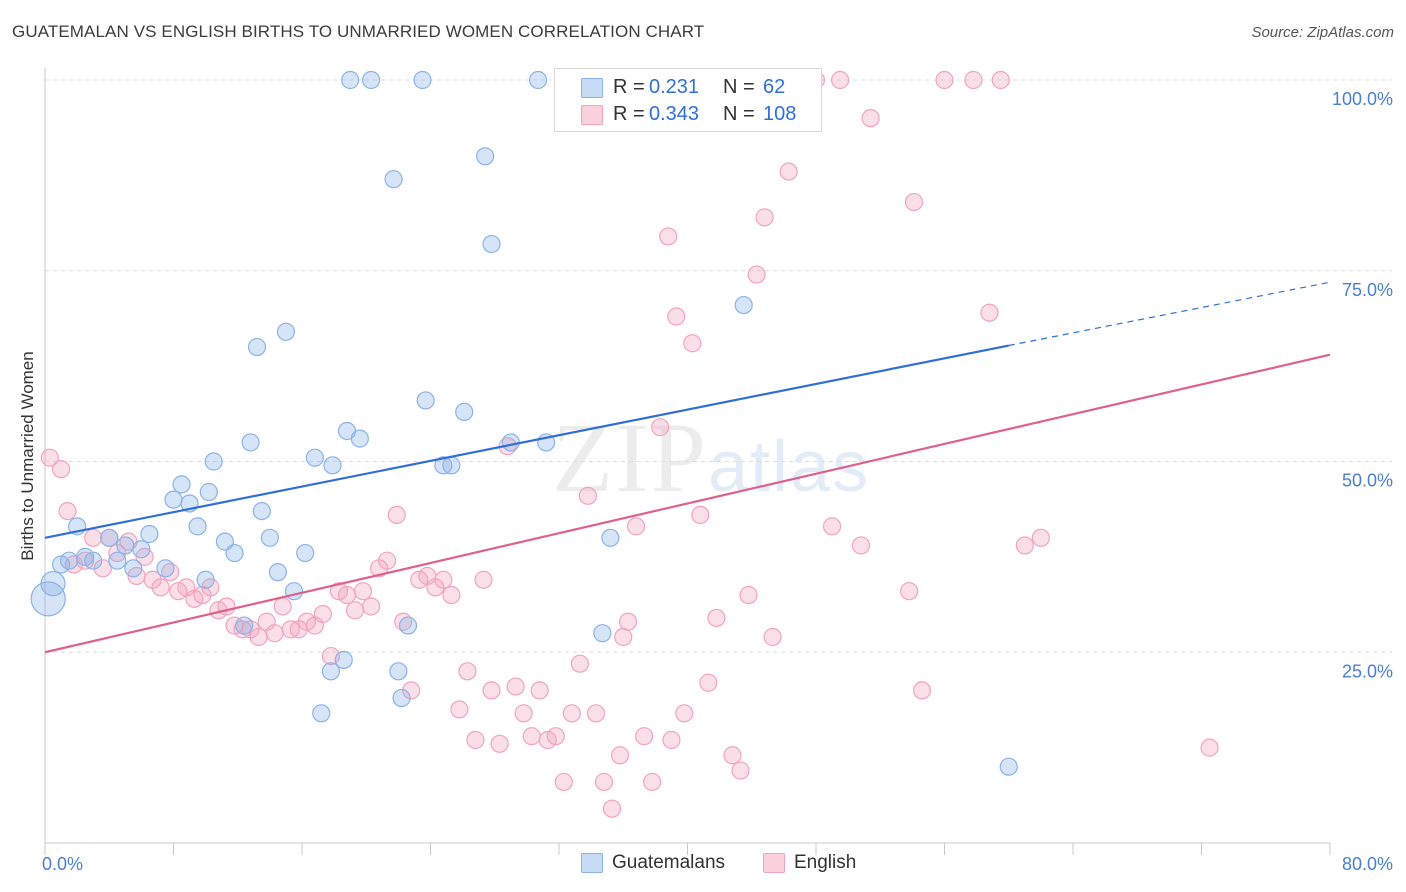  Describe the element at coordinates (62, 864) in the screenshot. I see `x-tick-label: 0.0%` at that location.